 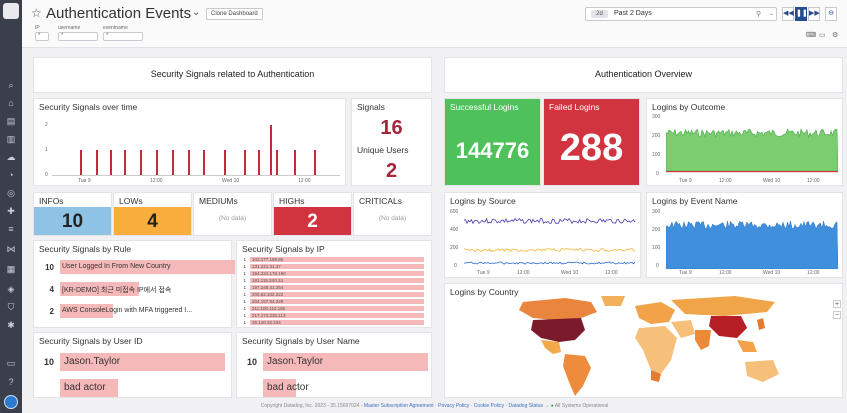 What do you see at coordinates (333, 322) in the screenshot?
I see `ip-row: 1 36.140.32.234` at bounding box center [333, 322].